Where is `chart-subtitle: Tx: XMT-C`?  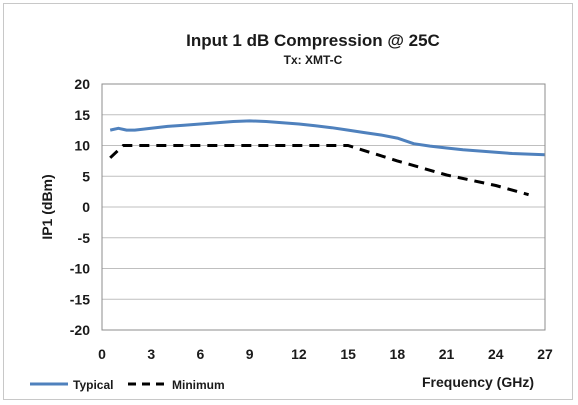
chart-subtitle: Tx: XMT-C is located at coordinates (313, 60).